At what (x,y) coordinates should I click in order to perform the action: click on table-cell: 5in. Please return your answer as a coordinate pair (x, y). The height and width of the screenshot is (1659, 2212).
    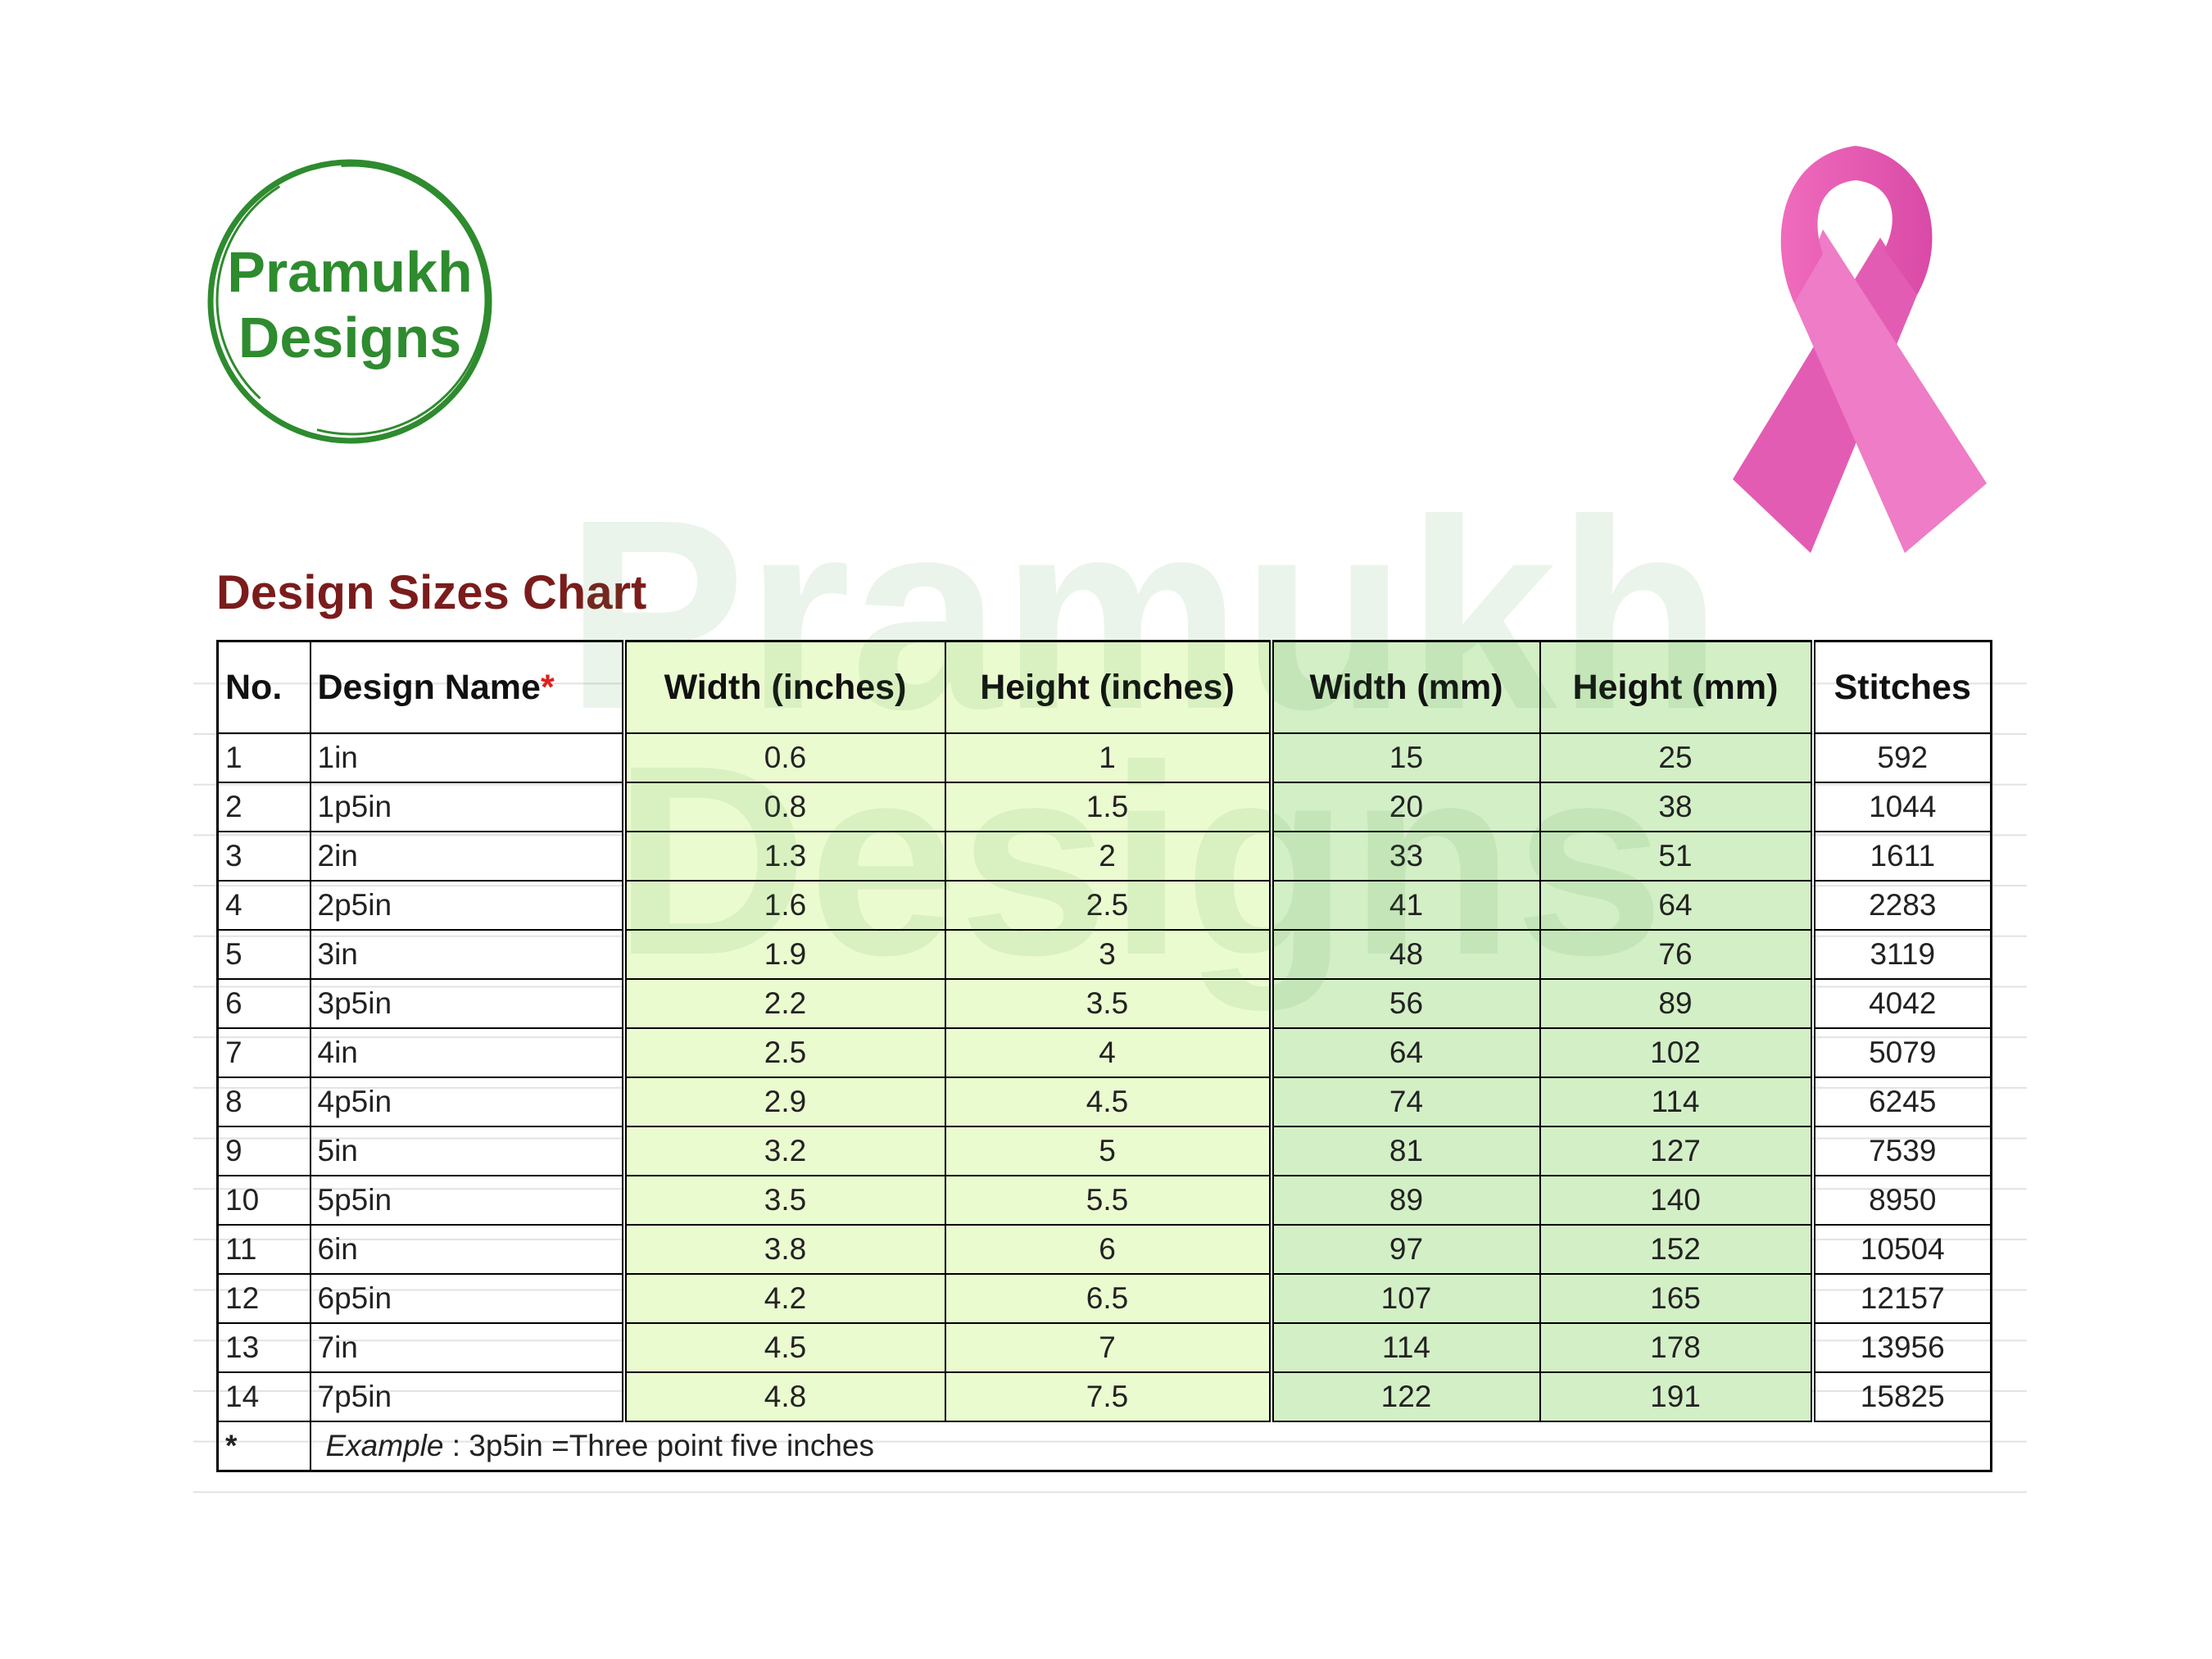
    Looking at the image, I should click on (467, 1151).